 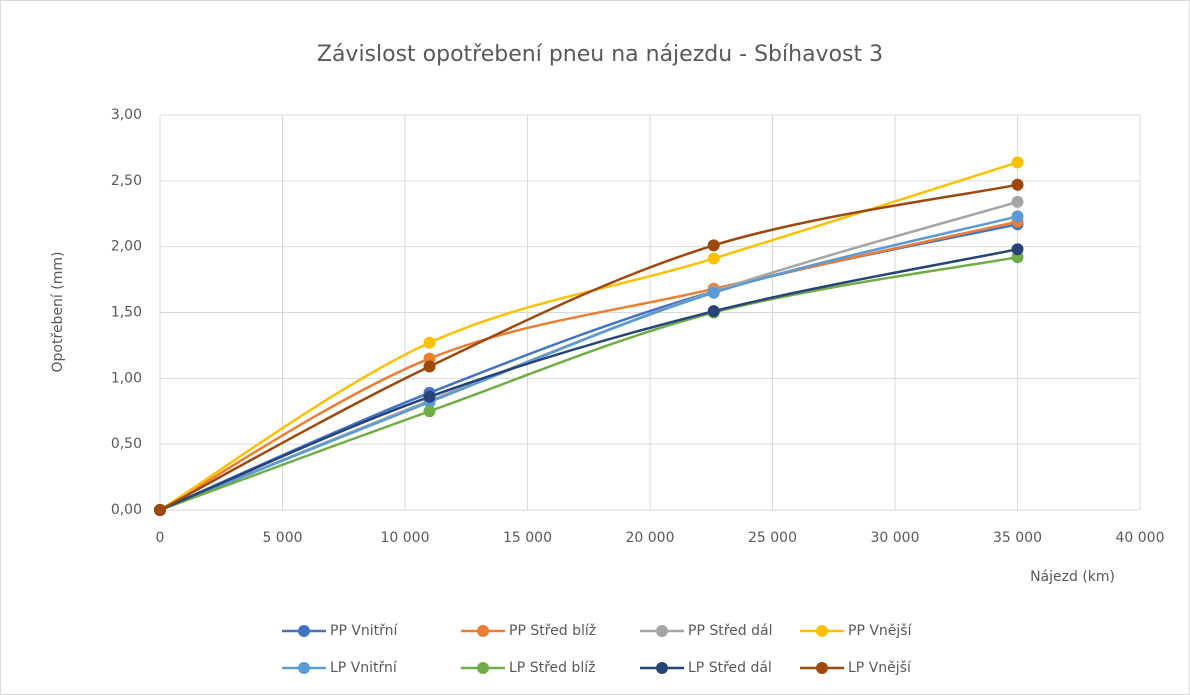 What do you see at coordinates (552, 631) in the screenshot?
I see `legend-label: PP Střed blíž` at bounding box center [552, 631].